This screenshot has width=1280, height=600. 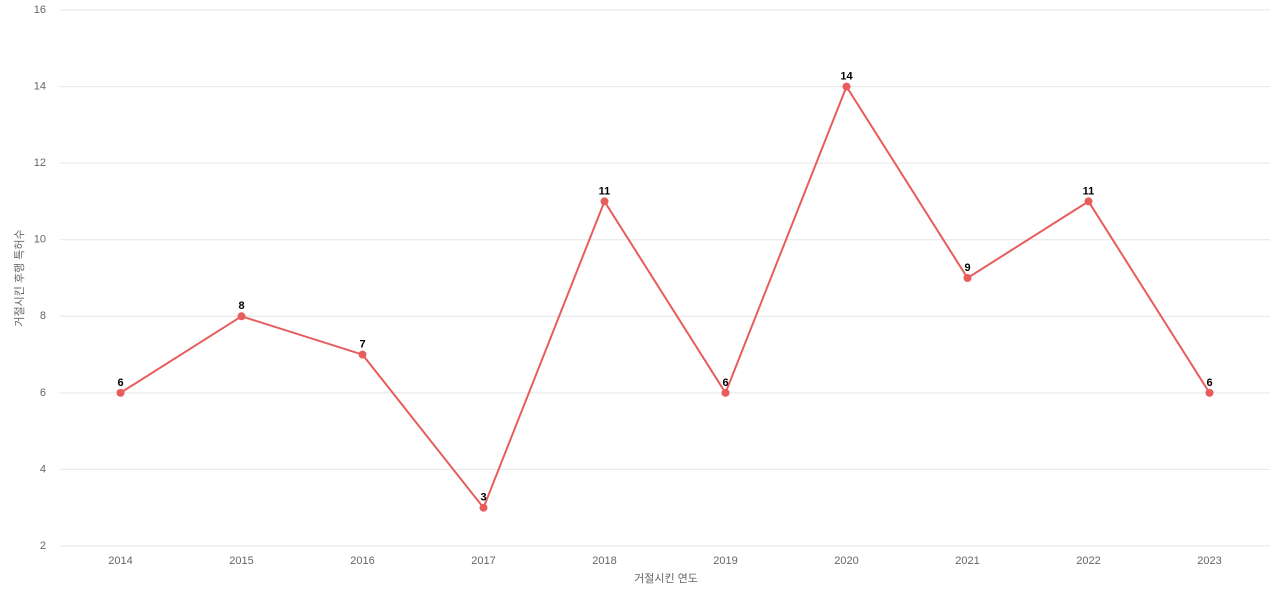 I want to click on x-tick-label: 2019, so click(x=725, y=561).